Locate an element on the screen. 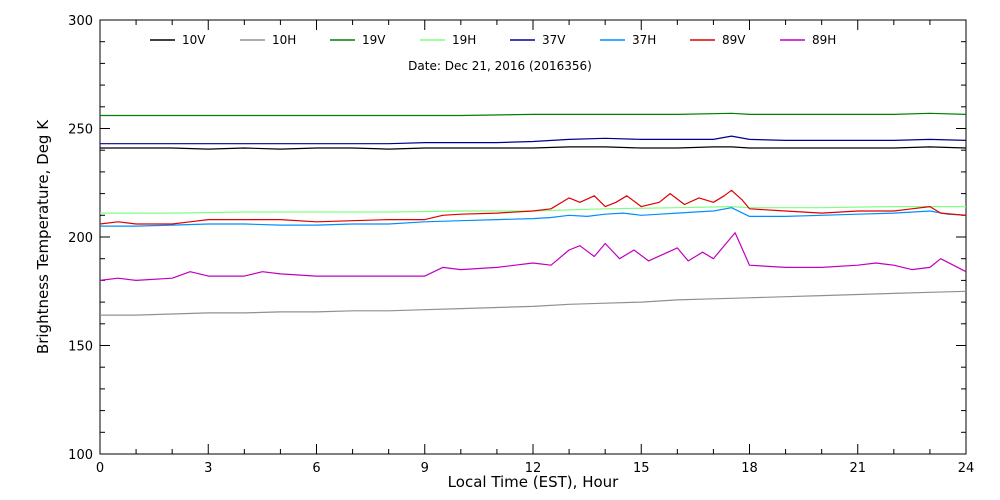 The image size is (1000, 500). x-tick-label: 6 is located at coordinates (316, 468).